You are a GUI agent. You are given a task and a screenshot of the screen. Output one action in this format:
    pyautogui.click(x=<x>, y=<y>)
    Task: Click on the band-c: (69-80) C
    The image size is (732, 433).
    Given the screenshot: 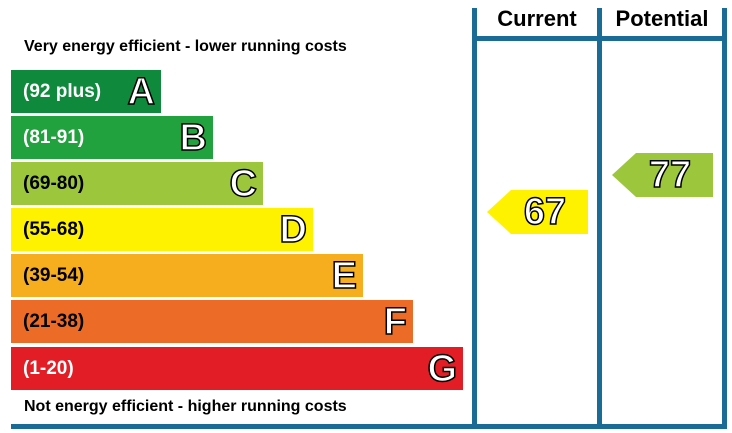 What is the action you would take?
    pyautogui.click(x=137, y=183)
    